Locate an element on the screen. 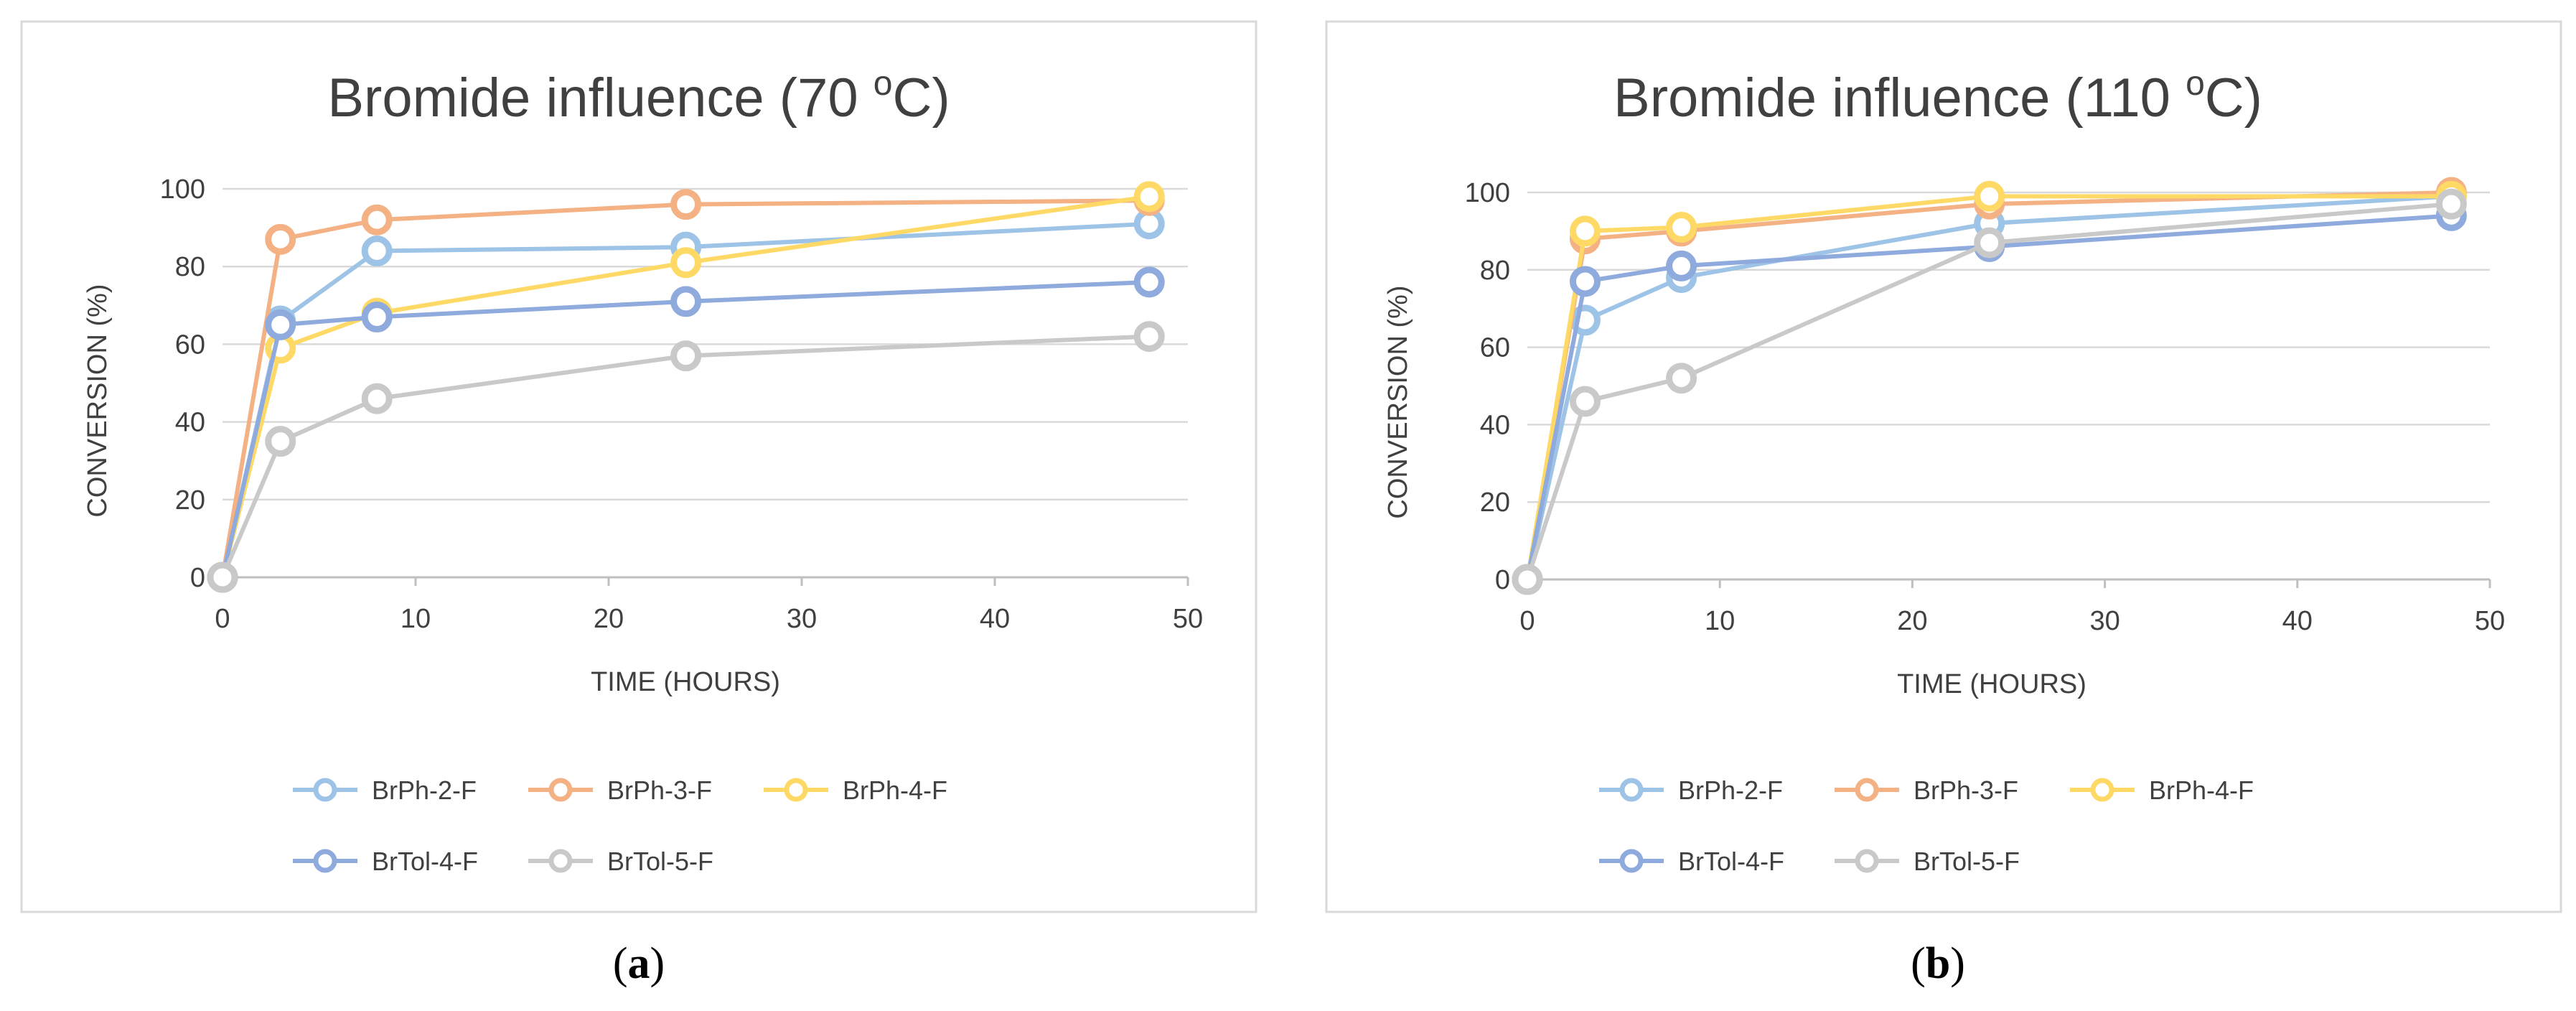 This screenshot has height=1011, width=2576. chart-title: Bromide influence (70 oC) is located at coordinates (638, 97).